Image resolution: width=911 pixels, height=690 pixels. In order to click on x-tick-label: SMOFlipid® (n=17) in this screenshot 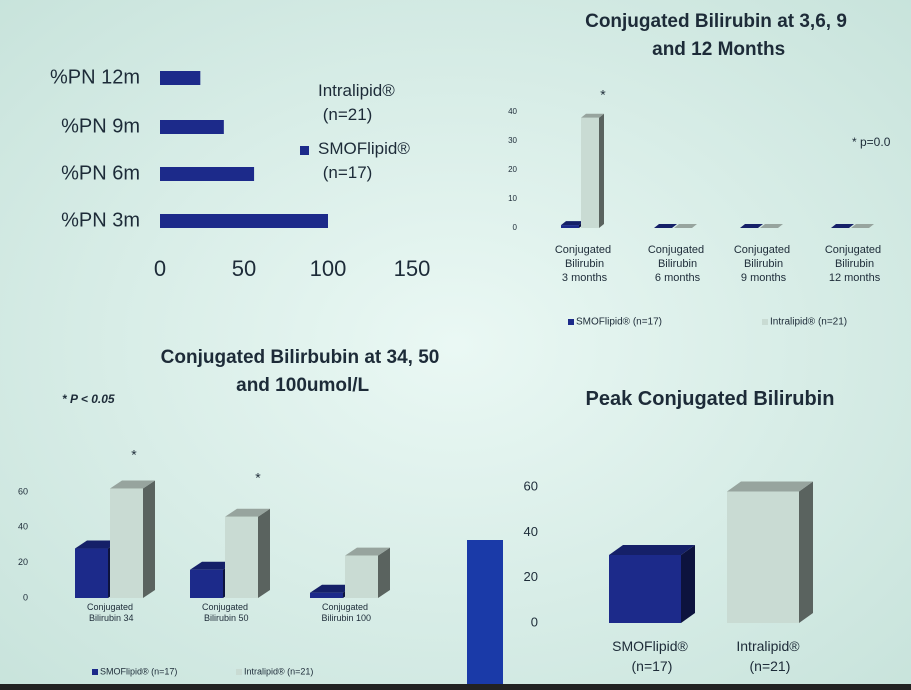, I will do `click(650, 656)`.